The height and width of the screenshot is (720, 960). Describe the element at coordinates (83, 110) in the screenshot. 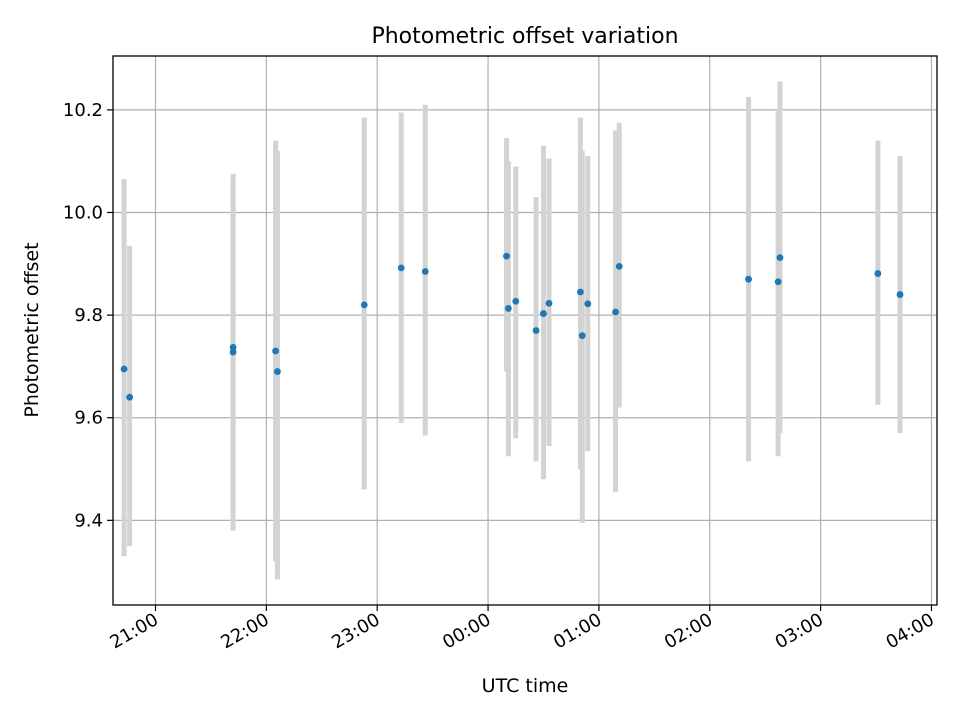

I see `y-tick-label: 10.2` at that location.